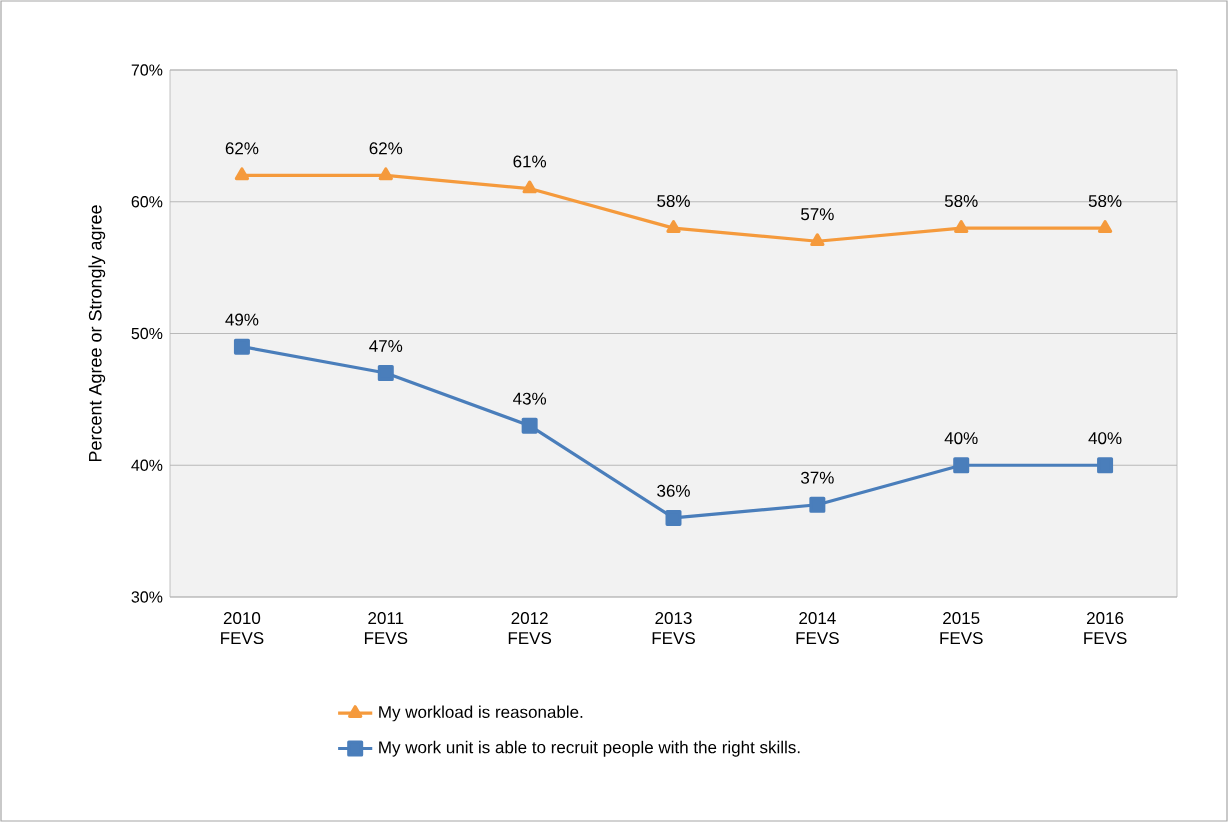 Image resolution: width=1228 pixels, height=822 pixels. What do you see at coordinates (386, 346) in the screenshot?
I see `data-label: 47%` at bounding box center [386, 346].